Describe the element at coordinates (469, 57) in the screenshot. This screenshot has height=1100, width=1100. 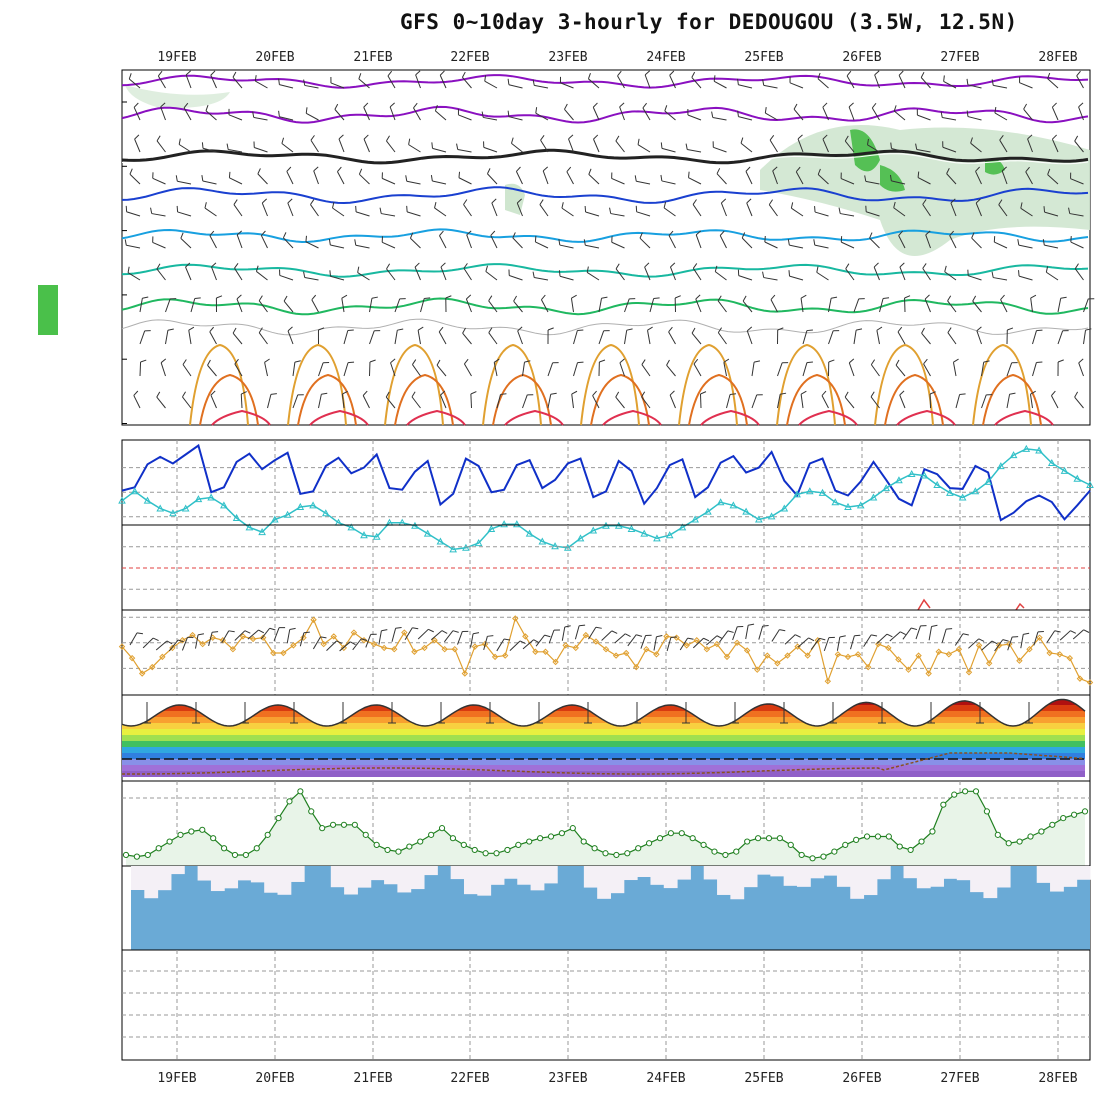
I see `date-label-top: 22FEB` at that location.